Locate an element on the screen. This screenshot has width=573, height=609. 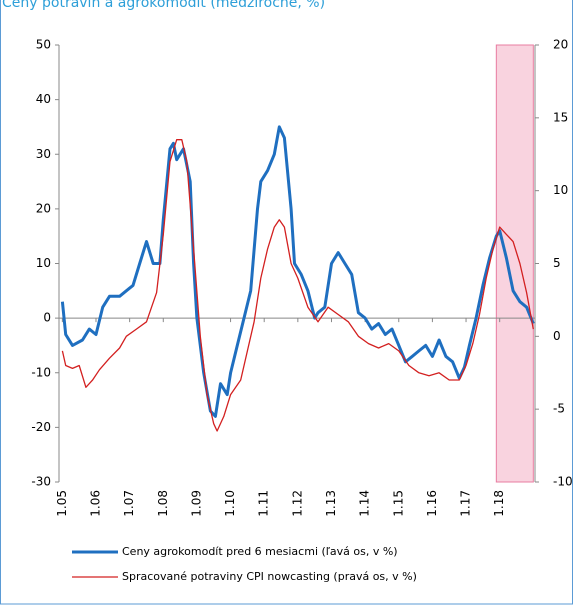
x-tick-label: 1.15 is located at coordinates (398, 503).